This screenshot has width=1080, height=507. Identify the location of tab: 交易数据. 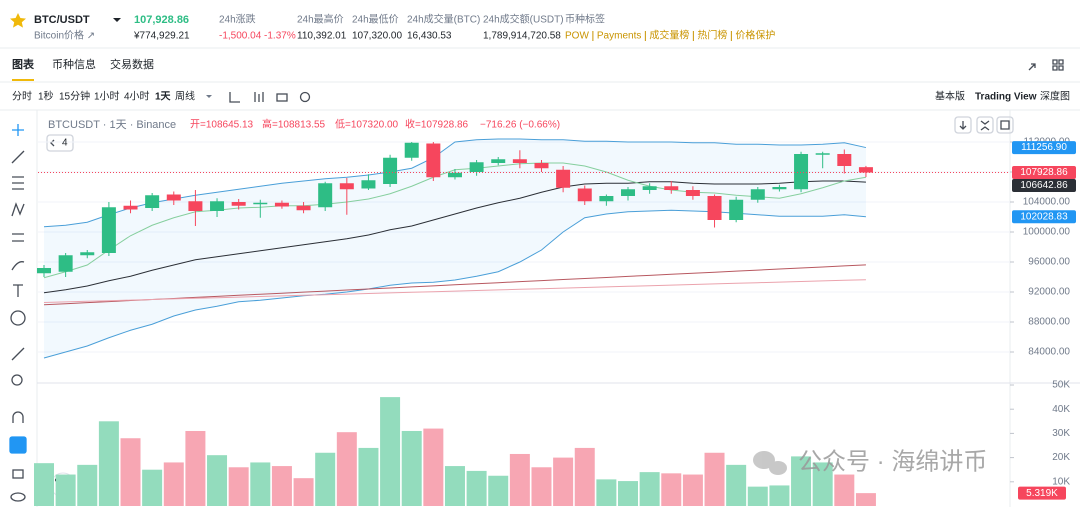
(132, 64).